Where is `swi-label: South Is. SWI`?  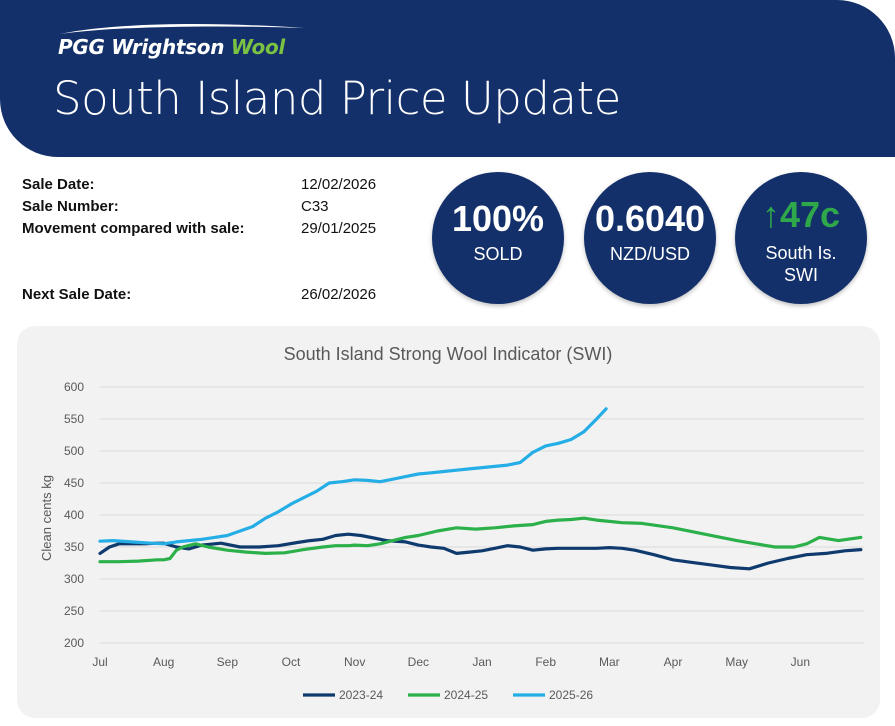 swi-label: South Is. SWI is located at coordinates (801, 264).